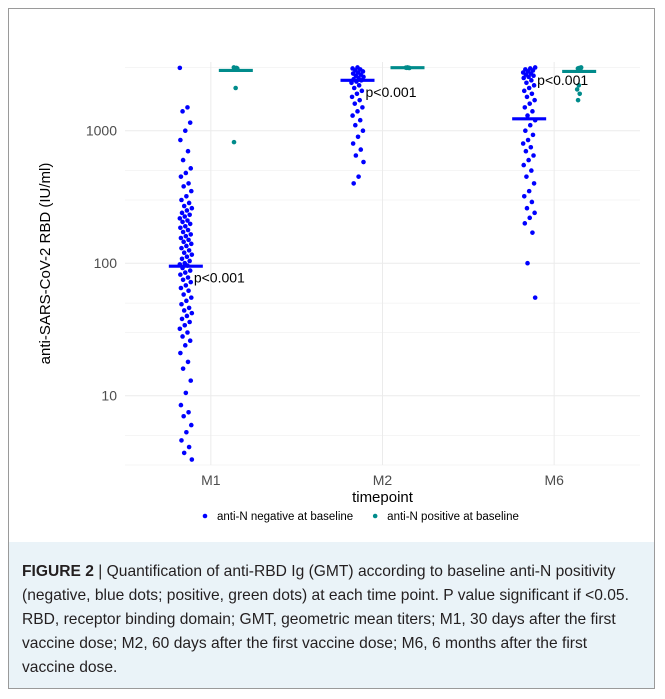  I want to click on x-axis-label: timepoint, so click(383, 497).